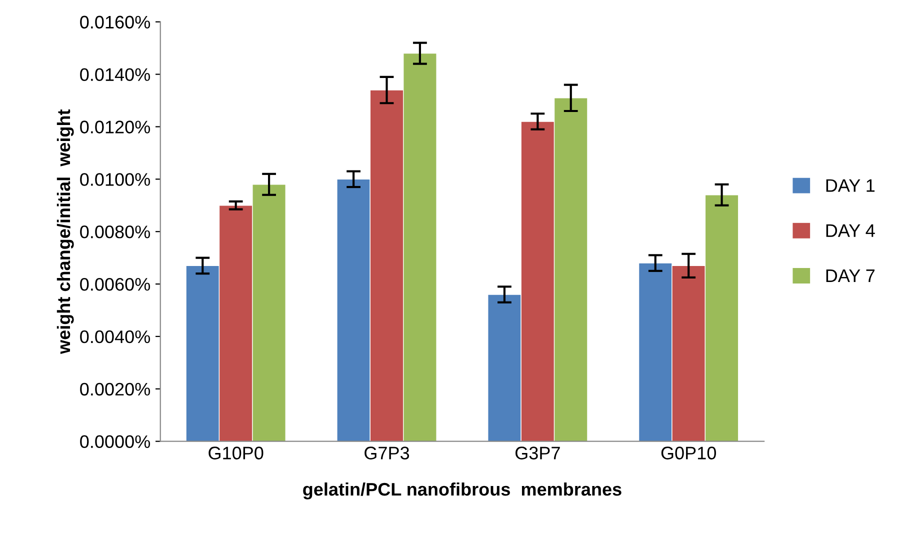  What do you see at coordinates (850, 230) in the screenshot?
I see `legend-label: DAY 4` at bounding box center [850, 230].